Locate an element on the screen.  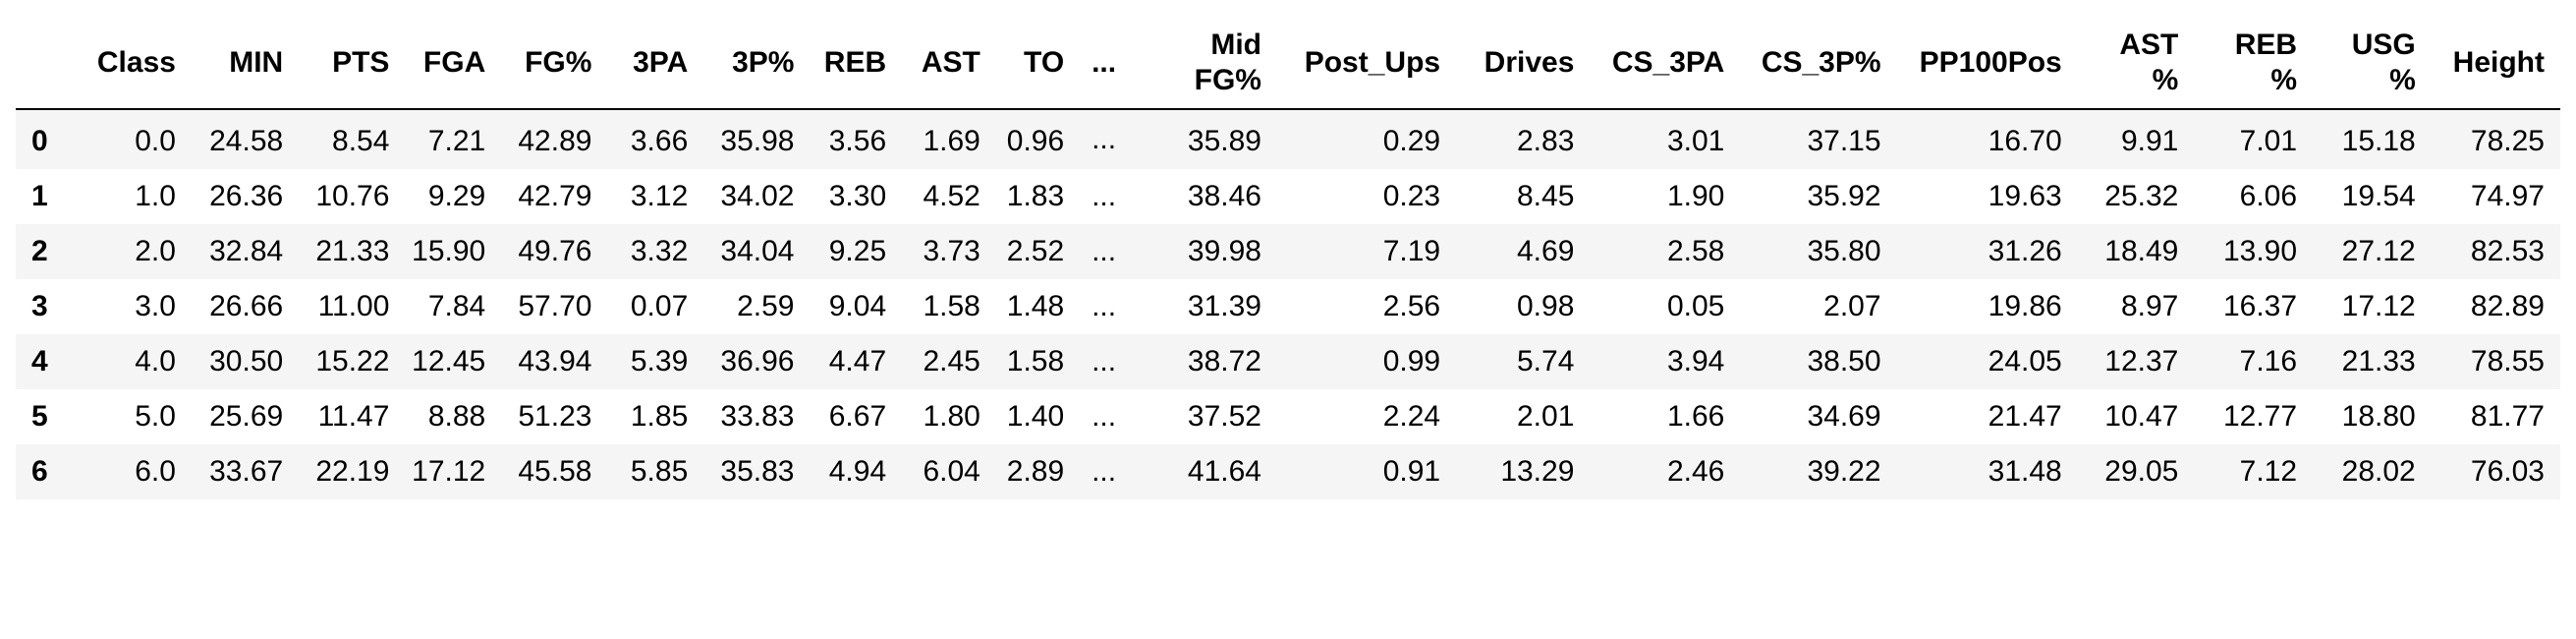
cell-height: 76.03 is located at coordinates (2507, 471).